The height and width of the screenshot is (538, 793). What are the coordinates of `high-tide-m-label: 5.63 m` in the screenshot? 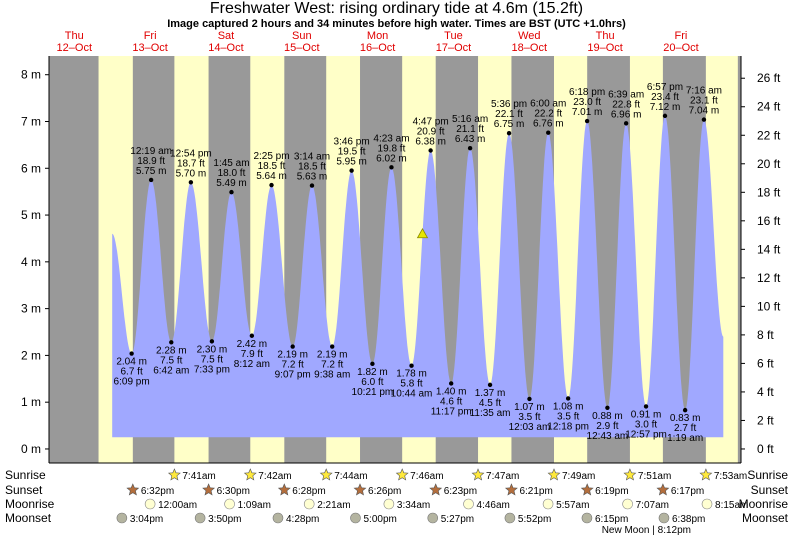 It's located at (312, 177).